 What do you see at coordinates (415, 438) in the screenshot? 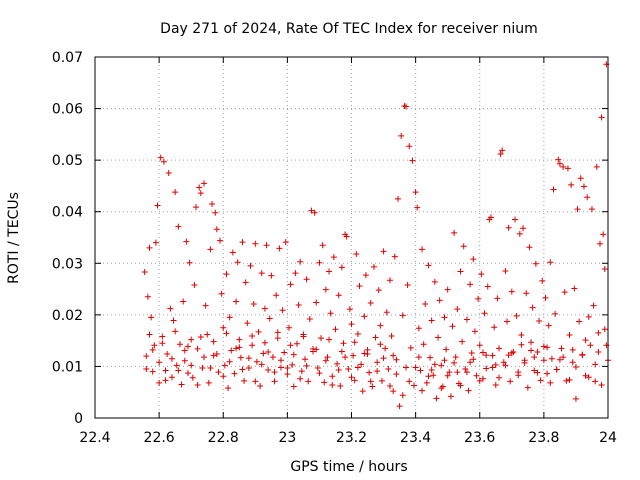
I see `x-tick-label: 23.4` at bounding box center [415, 438].